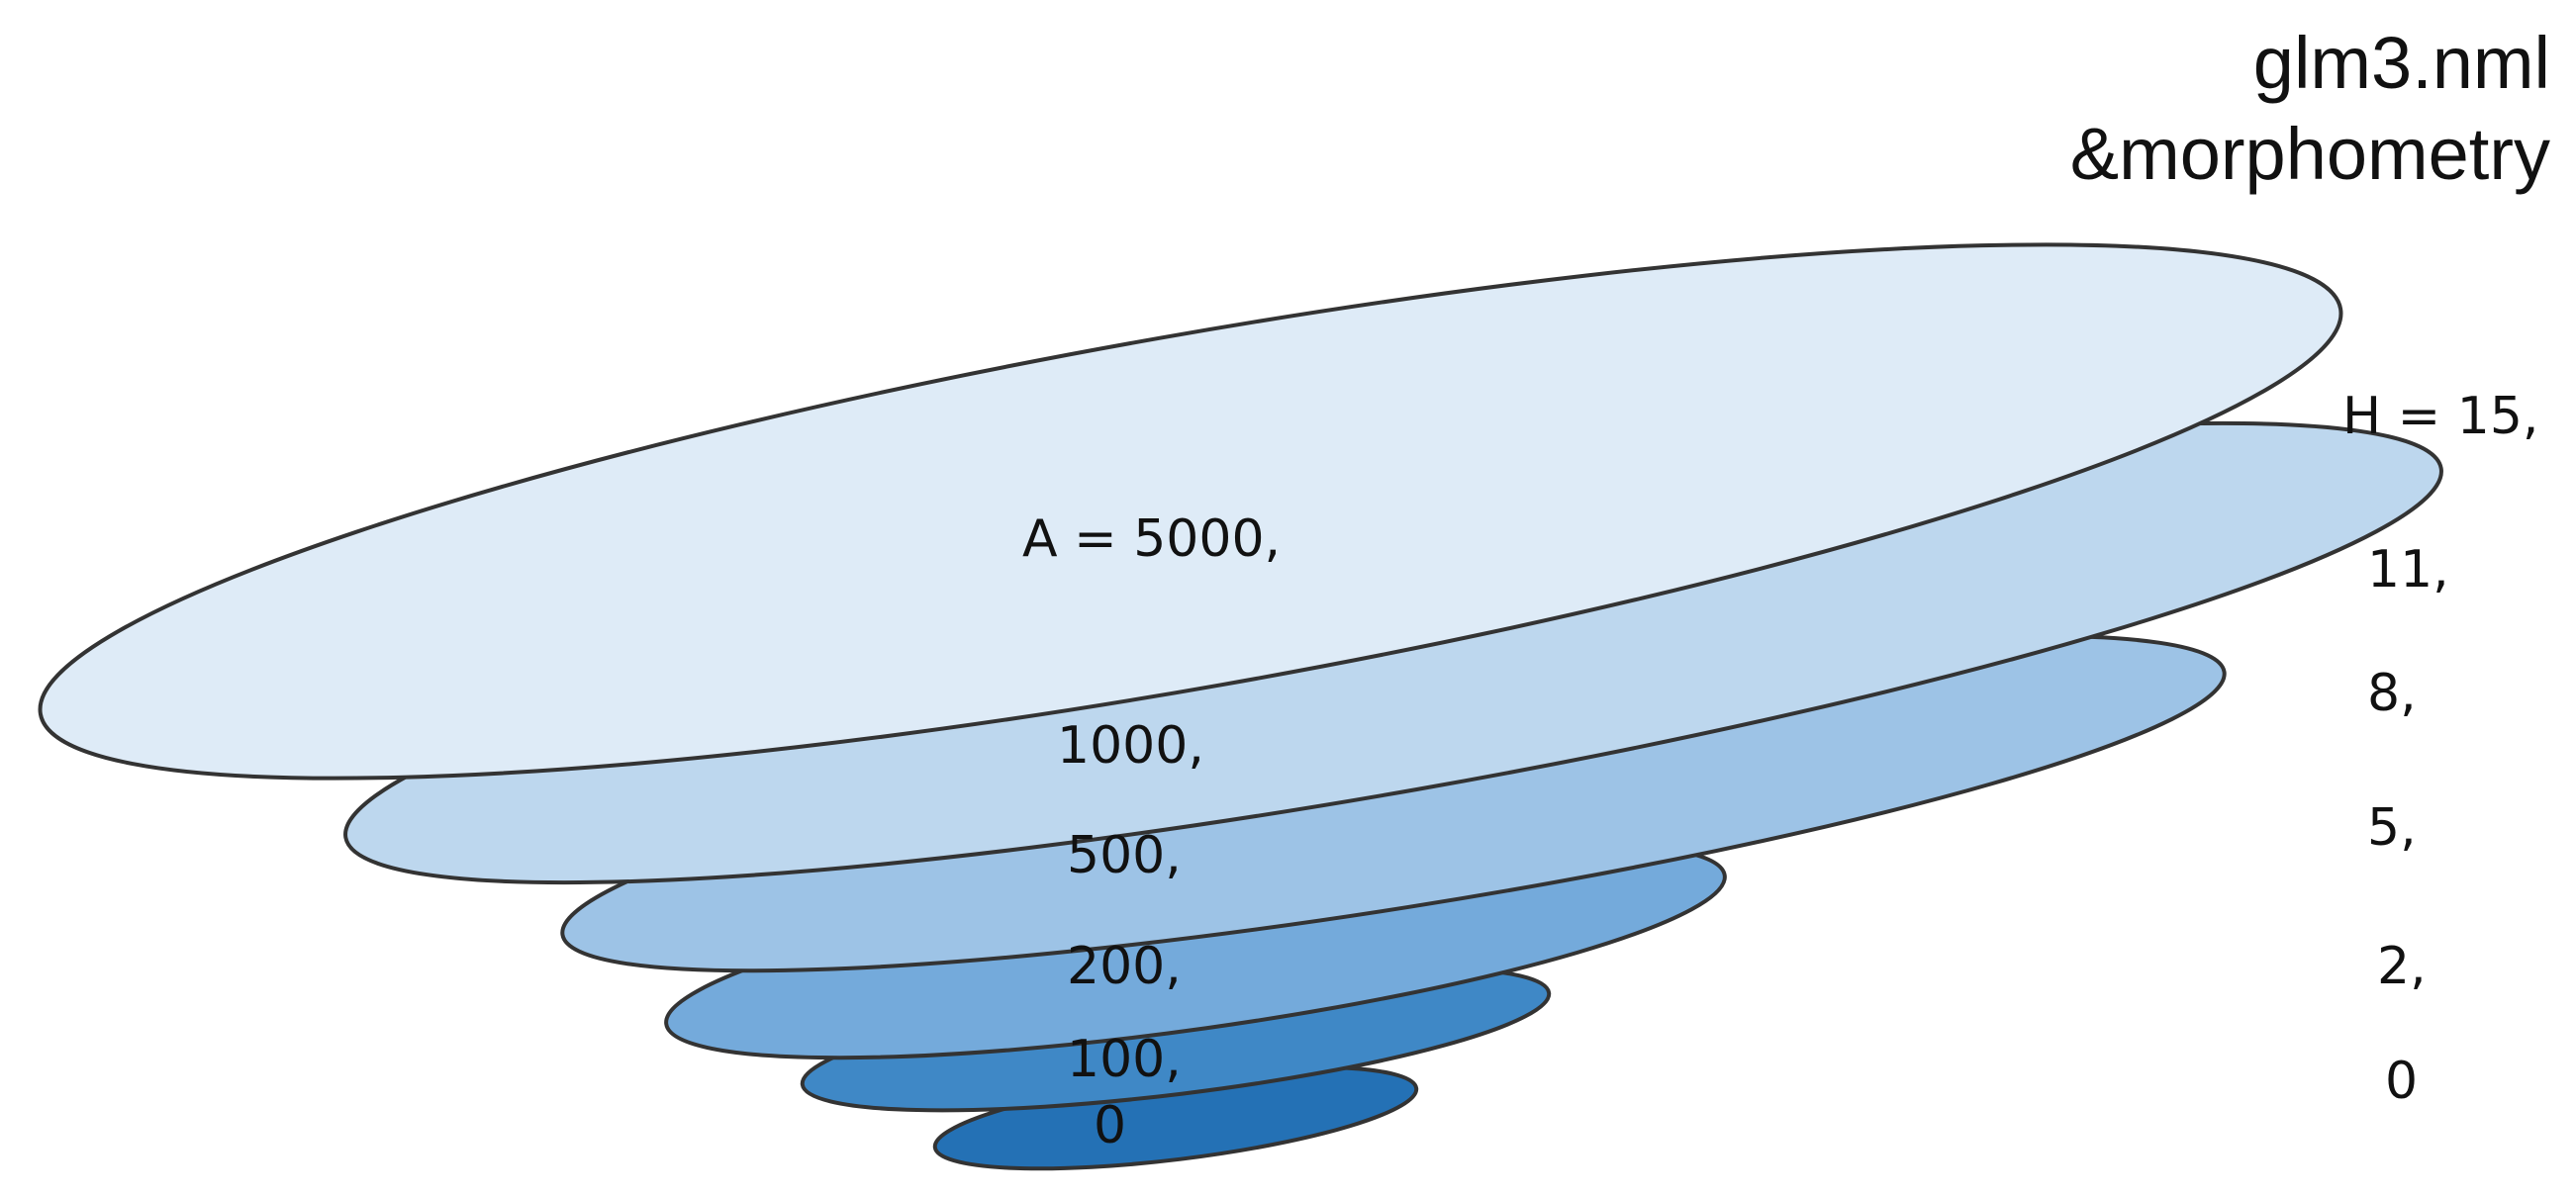 The height and width of the screenshot is (1197, 2576). What do you see at coordinates (2408, 569) in the screenshot?
I see `height-label-11: 11,` at bounding box center [2408, 569].